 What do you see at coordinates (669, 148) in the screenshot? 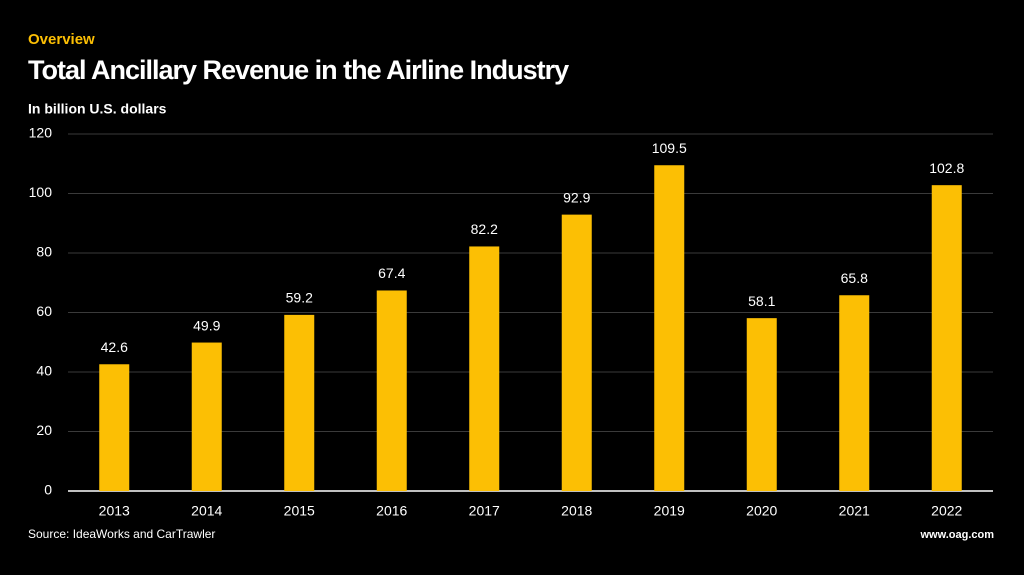
I see `value-label: 109.5` at bounding box center [669, 148].